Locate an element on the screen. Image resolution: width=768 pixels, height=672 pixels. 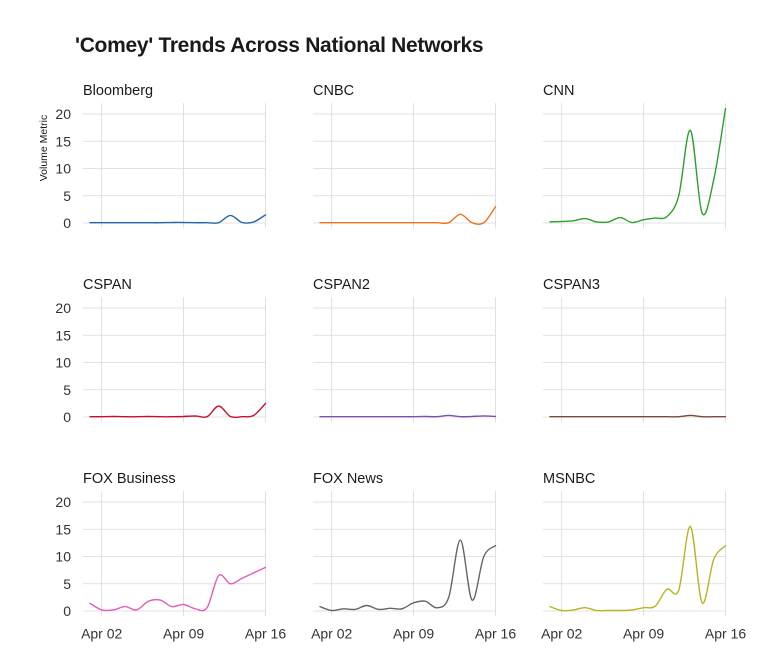
facet-label-cspan: CSPAN is located at coordinates (107, 285).